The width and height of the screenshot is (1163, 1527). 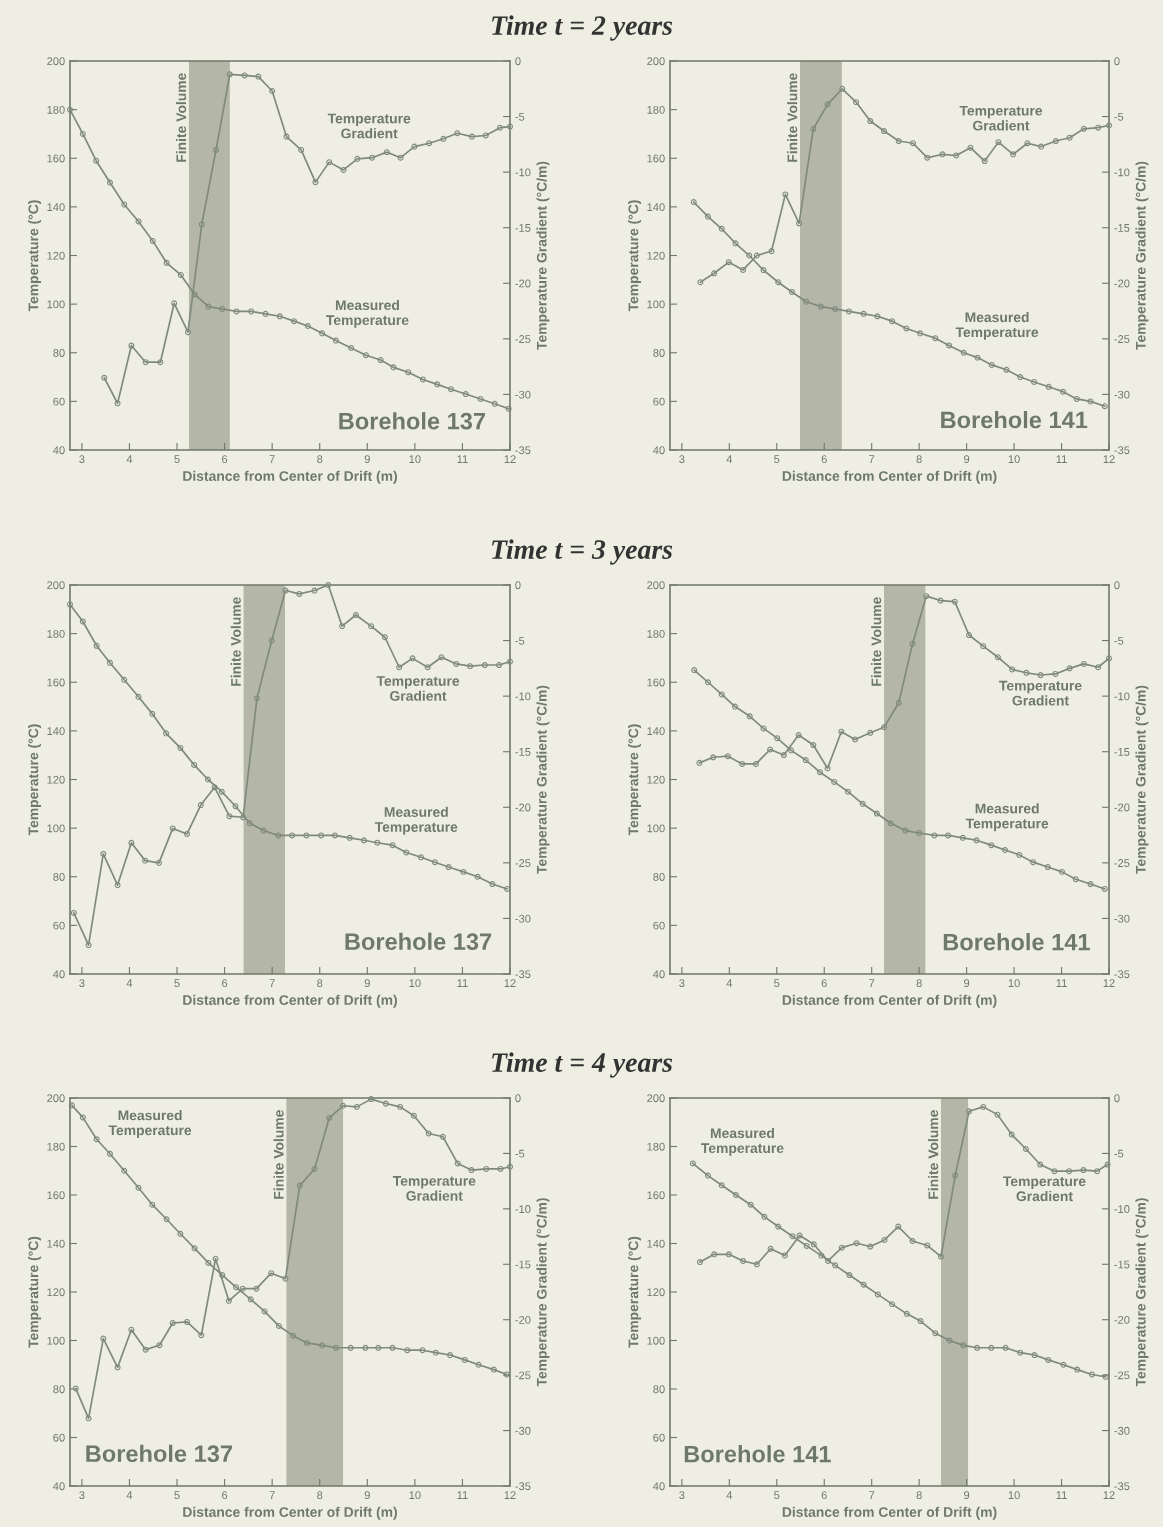 I want to click on y2-tick-label: -15, so click(x=523, y=228).